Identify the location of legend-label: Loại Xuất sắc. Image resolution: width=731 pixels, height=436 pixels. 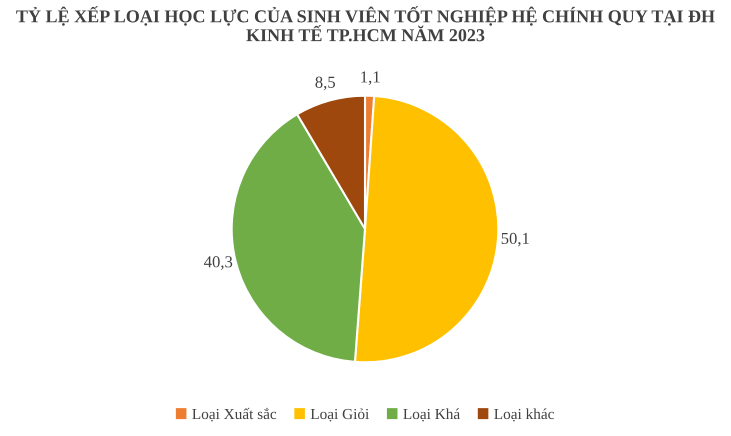
(234, 415).